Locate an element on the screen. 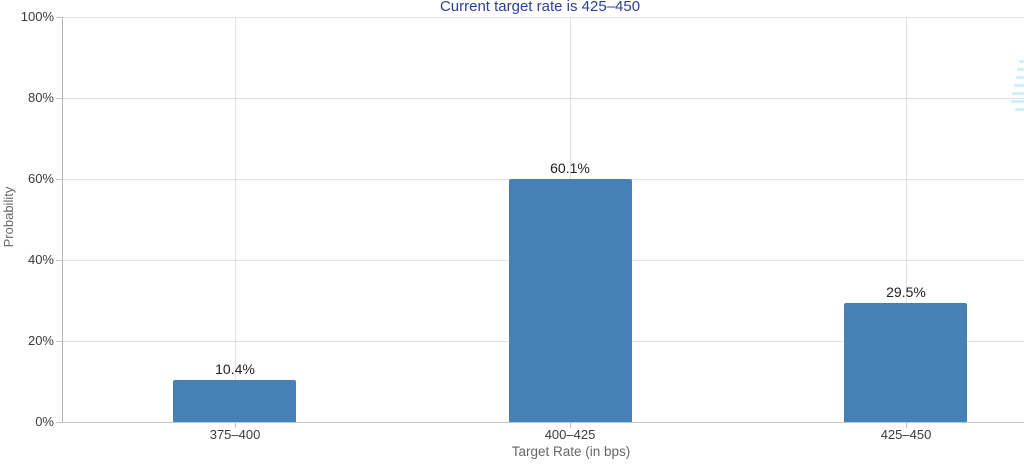 This screenshot has width=1024, height=471. bar-value-label: 60.1% is located at coordinates (570, 168).